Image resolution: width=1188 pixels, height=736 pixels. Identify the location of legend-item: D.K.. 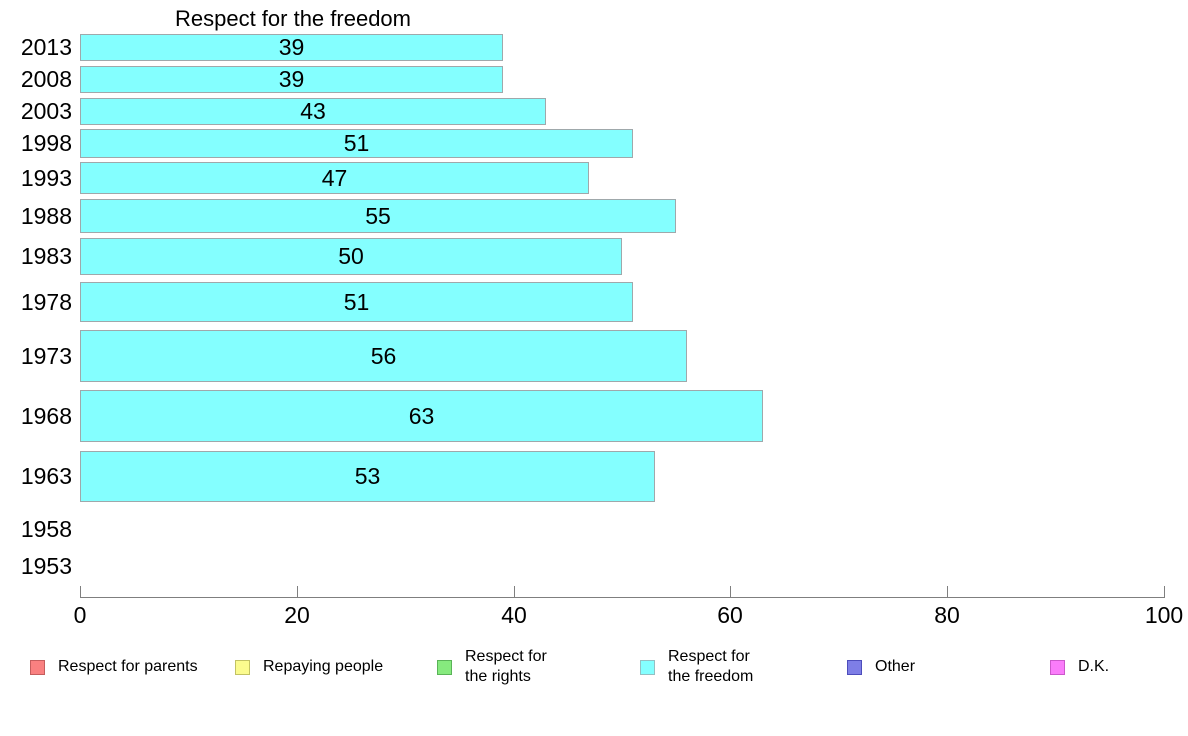
(1079, 667).